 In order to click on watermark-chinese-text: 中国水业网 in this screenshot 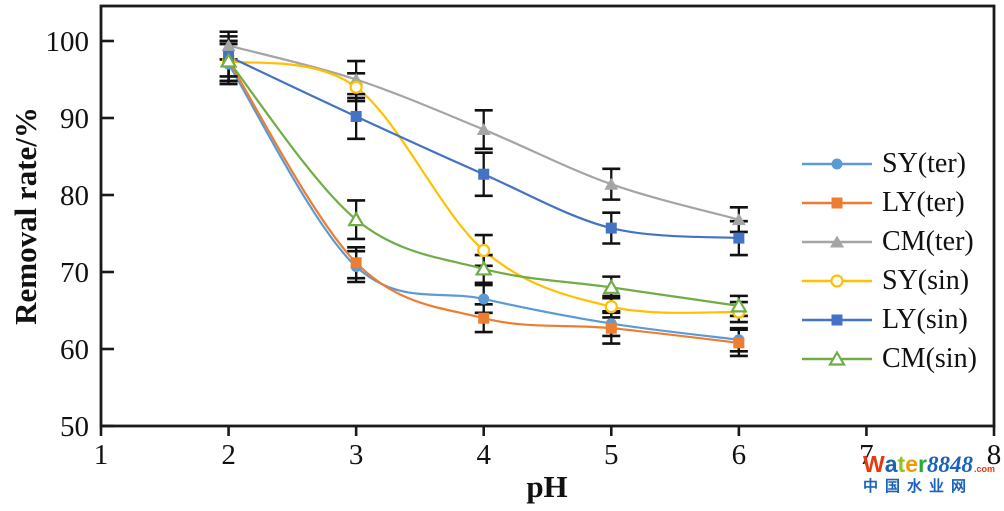, I will do `click(918, 486)`.